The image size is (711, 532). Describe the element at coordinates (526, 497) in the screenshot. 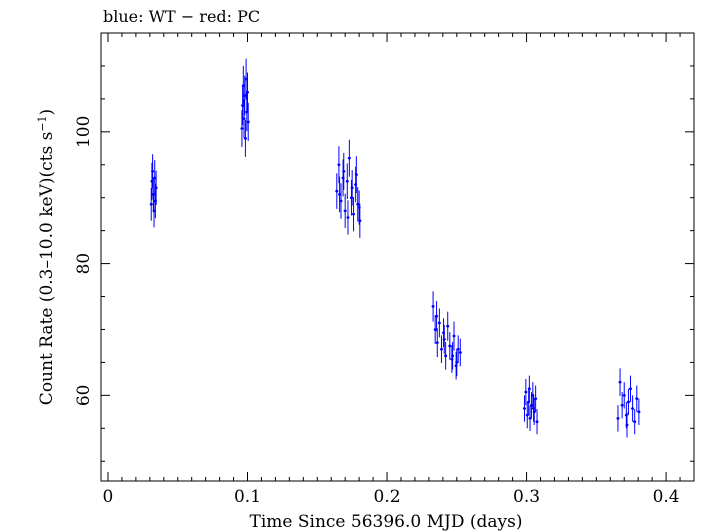

I see `x-tick-label: 0.3` at that location.